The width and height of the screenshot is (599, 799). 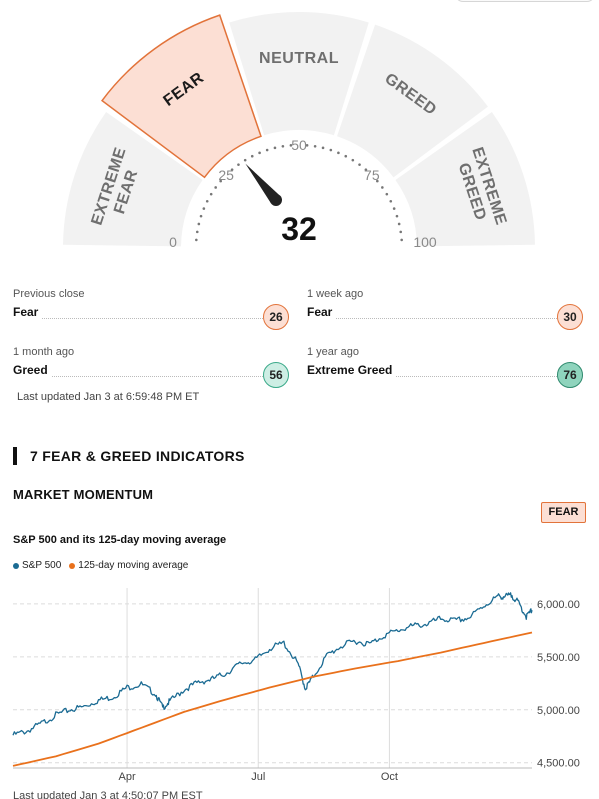 What do you see at coordinates (44, 352) in the screenshot?
I see `one-month-ago-label: 1 month ago` at bounding box center [44, 352].